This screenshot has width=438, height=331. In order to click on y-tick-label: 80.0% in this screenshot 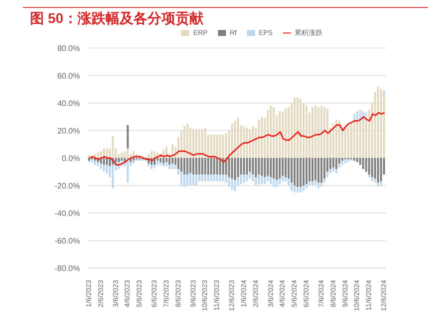, I will do `click(68, 48)`.